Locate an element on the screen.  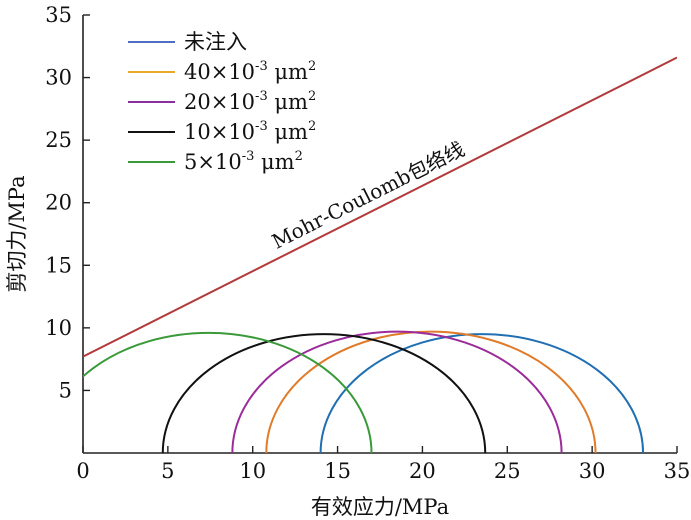
x-tick-label: 20 is located at coordinates (422, 471).